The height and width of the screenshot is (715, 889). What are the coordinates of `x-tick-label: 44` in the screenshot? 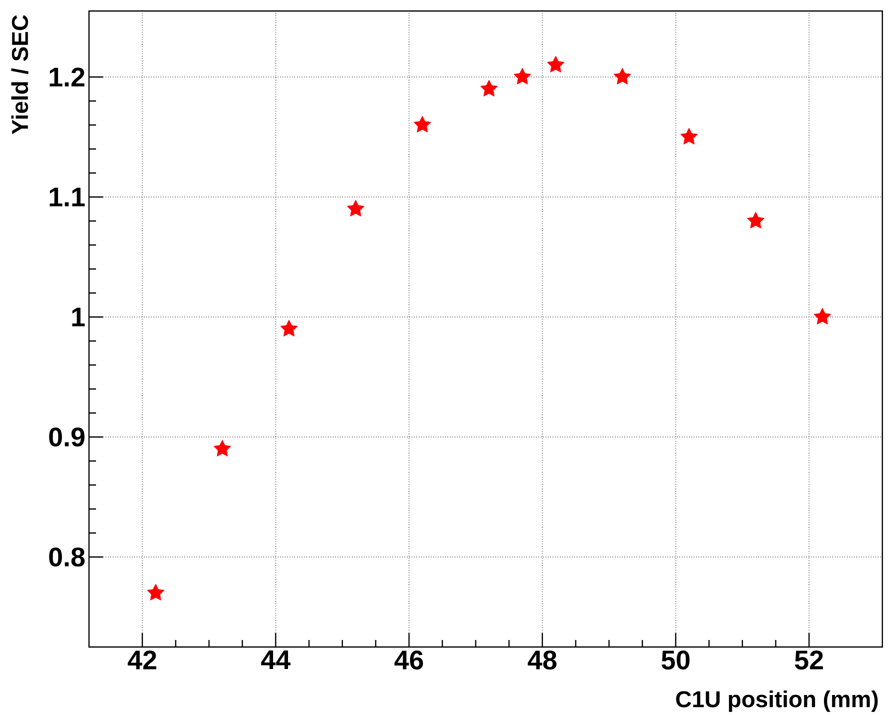 It's located at (275, 660).